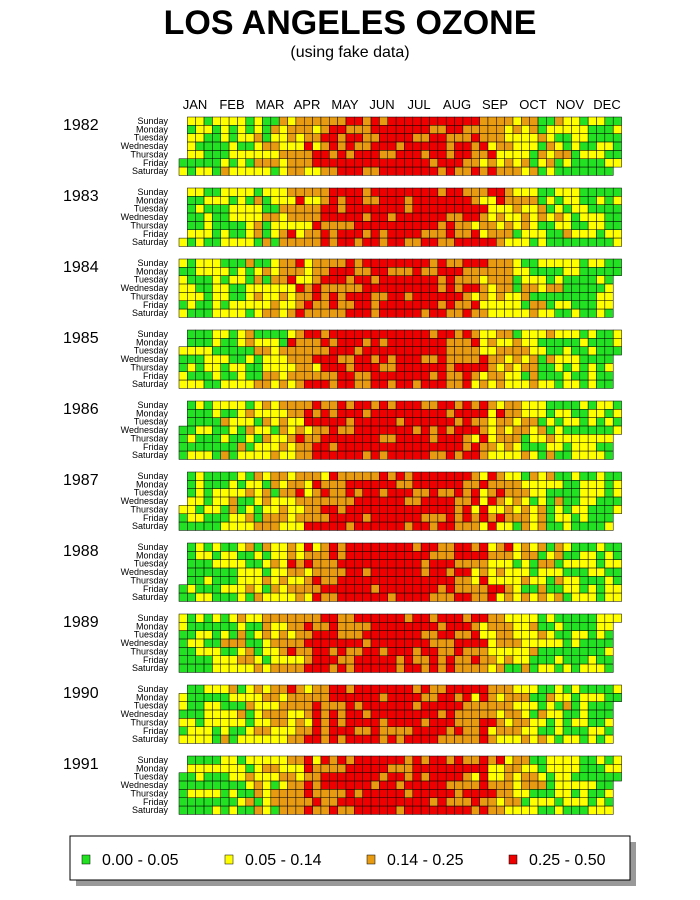 The height and width of the screenshot is (900, 700). Describe the element at coordinates (195, 104) in the screenshot. I see `month-label-jan: JAN` at that location.